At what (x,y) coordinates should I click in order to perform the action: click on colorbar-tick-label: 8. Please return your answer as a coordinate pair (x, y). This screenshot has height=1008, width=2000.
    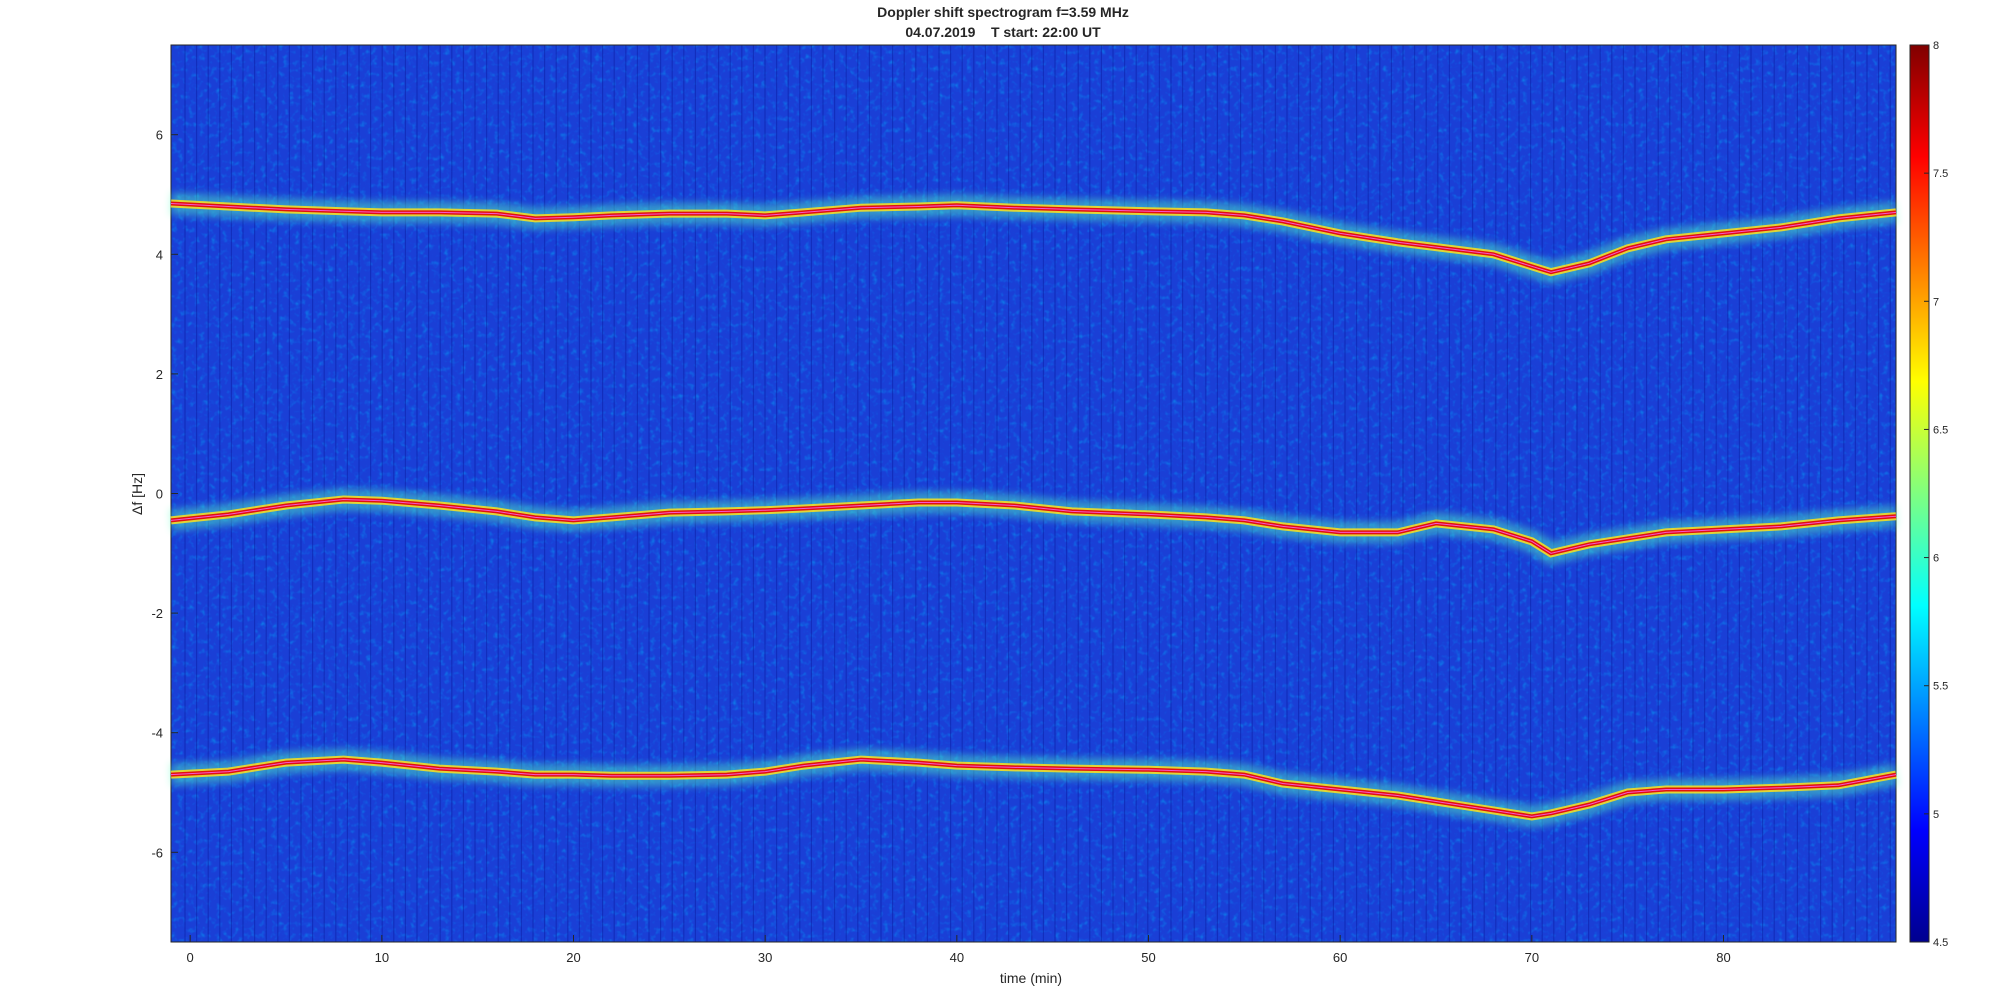
    Looking at the image, I should click on (1936, 46).